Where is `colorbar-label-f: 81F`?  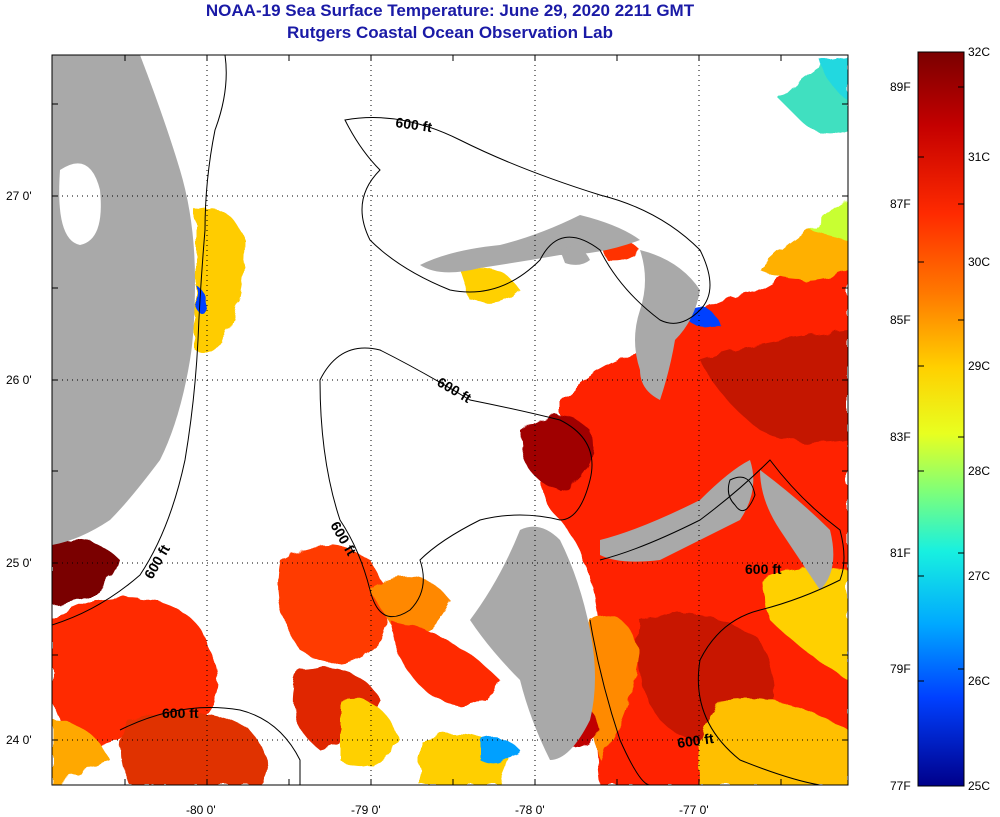 colorbar-label-f: 81F is located at coordinates (900, 553).